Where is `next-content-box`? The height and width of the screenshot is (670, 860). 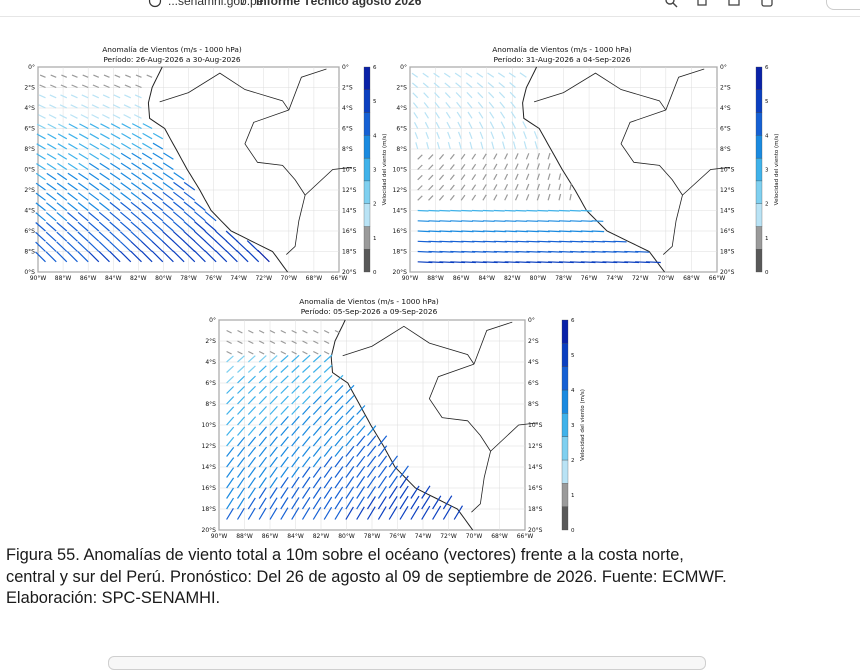 next-content-box is located at coordinates (407, 663).